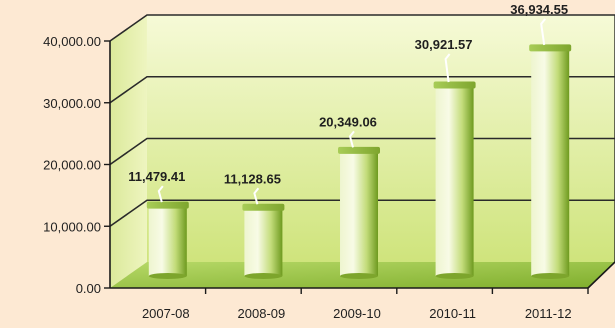 This screenshot has height=328, width=615. I want to click on y-tick-label: 10,000.00, so click(72, 226).